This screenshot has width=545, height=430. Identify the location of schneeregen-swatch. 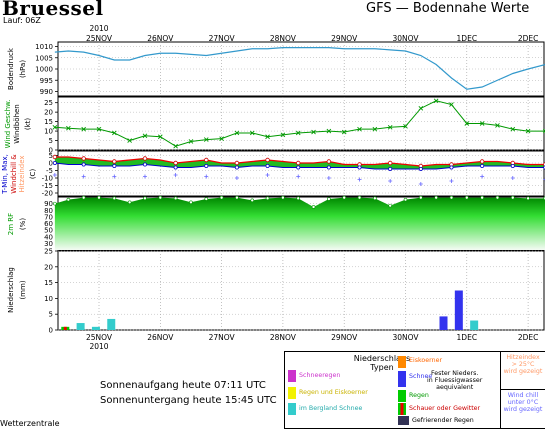
(292, 376).